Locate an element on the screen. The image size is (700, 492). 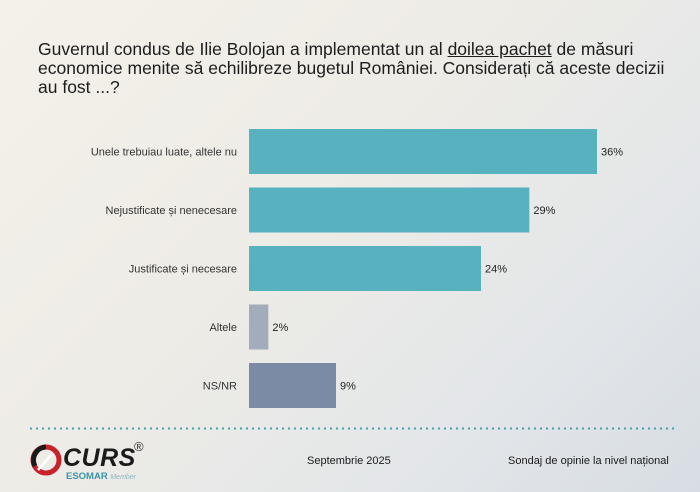
dotted-divider is located at coordinates (352, 428).